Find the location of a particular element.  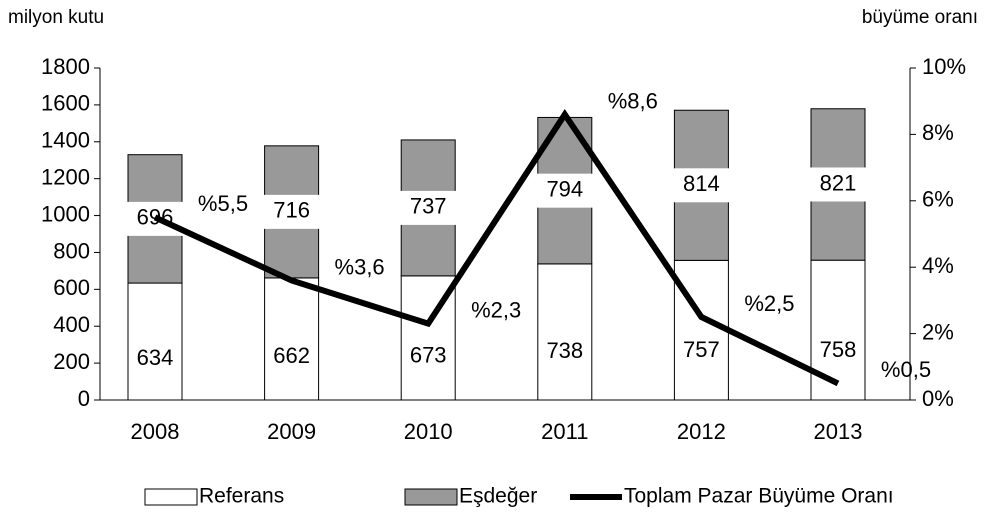

legend-label: Toplam Pazar Büyüme Oranı is located at coordinates (759, 496).